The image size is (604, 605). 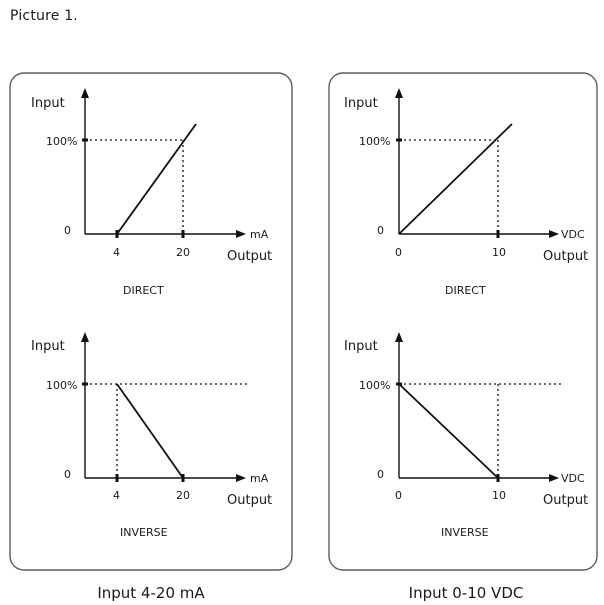 What do you see at coordinates (151, 593) in the screenshot?
I see `panel-caption: Input 4-20 mA` at bounding box center [151, 593].